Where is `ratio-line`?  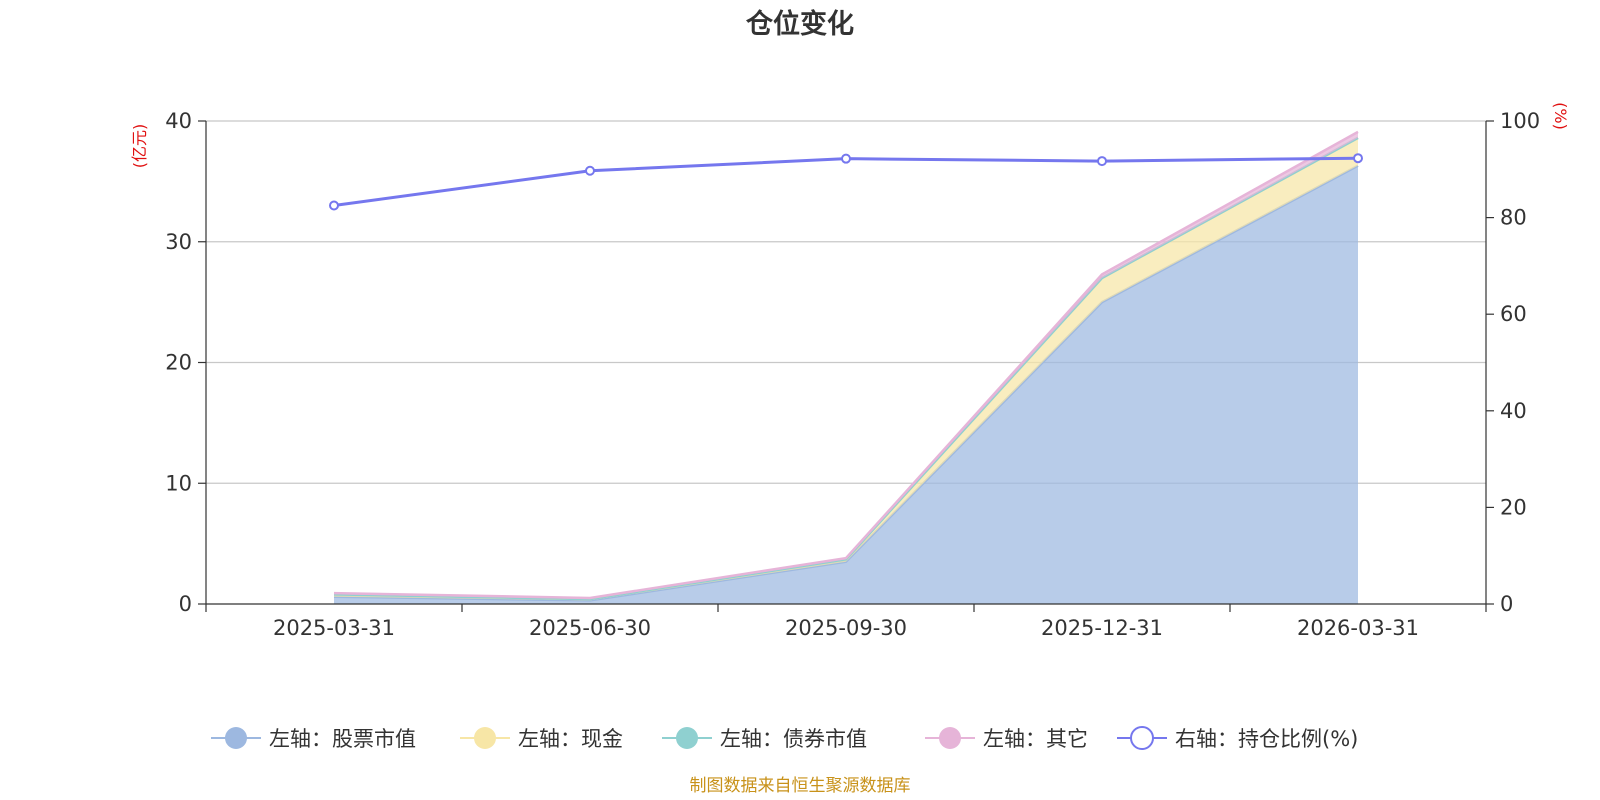
ratio-line is located at coordinates (846, 182).